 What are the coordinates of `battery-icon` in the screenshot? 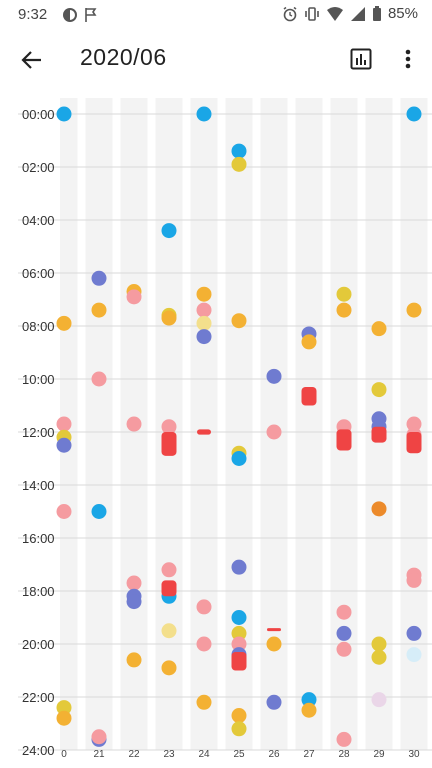 It's located at (376, 13).